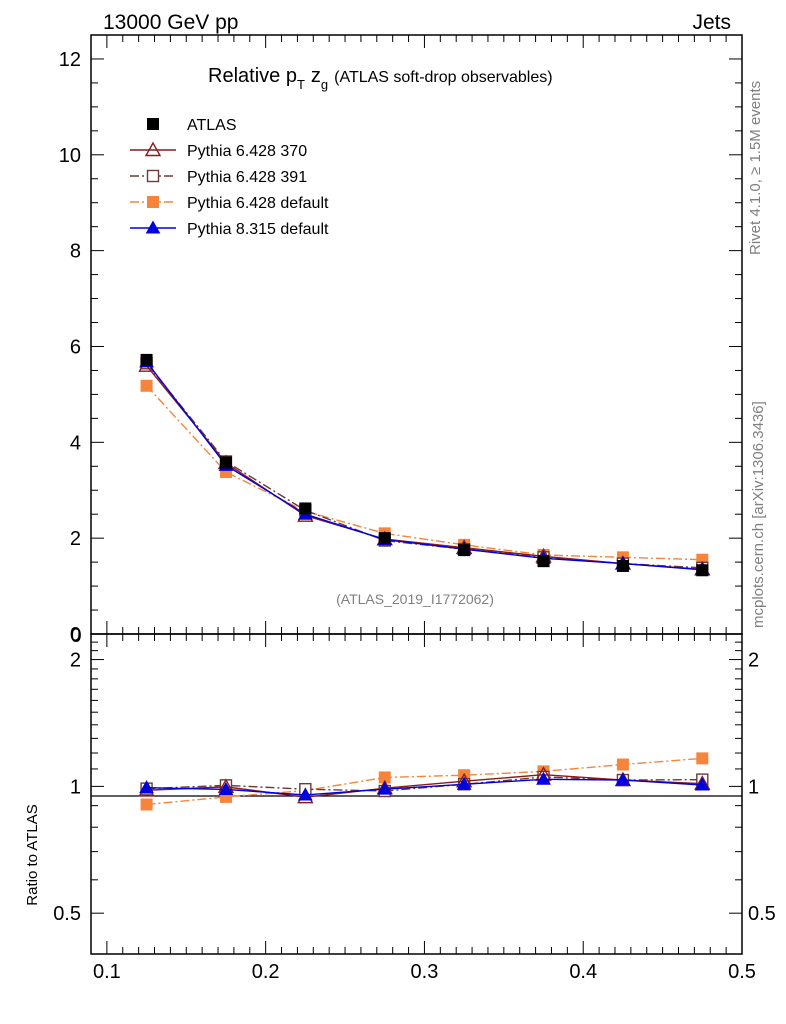 This screenshot has height=1024, width=786. I want to click on ratio-line-pythia-6-428-default, so click(424, 781).